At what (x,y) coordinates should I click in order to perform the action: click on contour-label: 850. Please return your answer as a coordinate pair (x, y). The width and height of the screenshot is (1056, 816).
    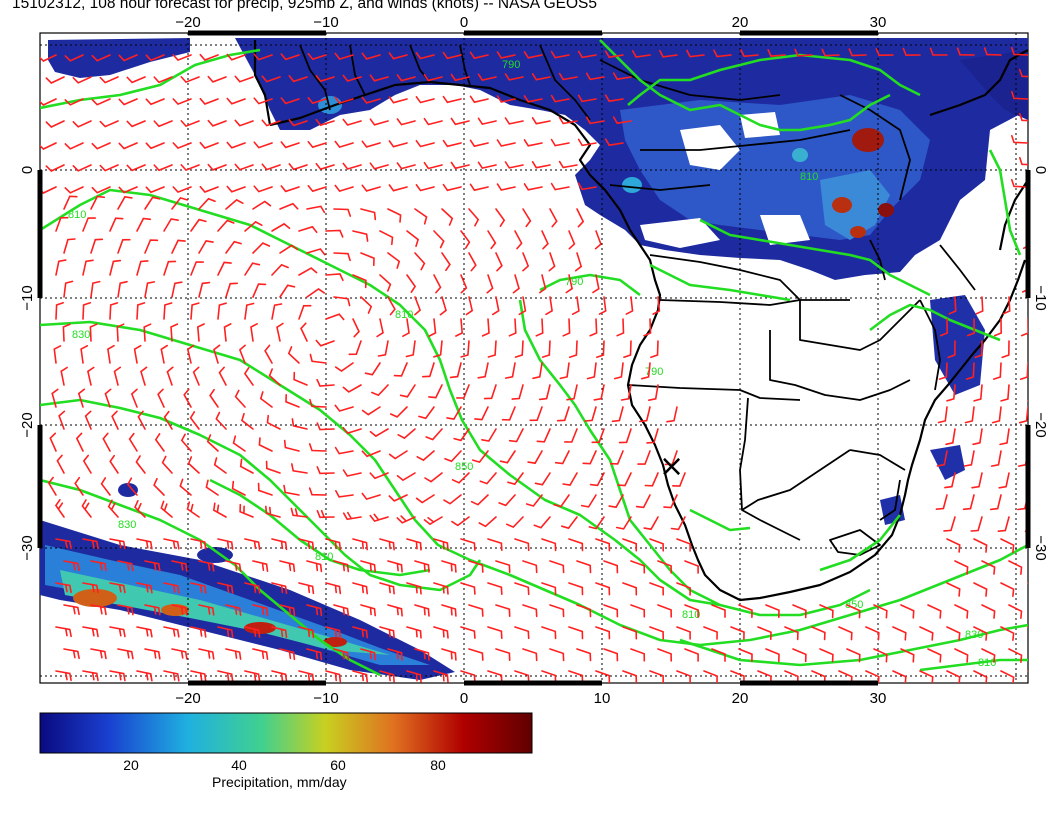
    Looking at the image, I should click on (854, 605).